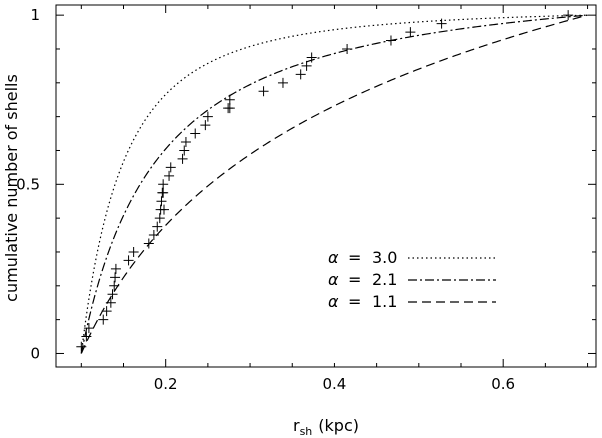 The height and width of the screenshot is (438, 602). I want to click on legend: α = 3.0 α = 2.1 α = 1.1, so click(412, 279).